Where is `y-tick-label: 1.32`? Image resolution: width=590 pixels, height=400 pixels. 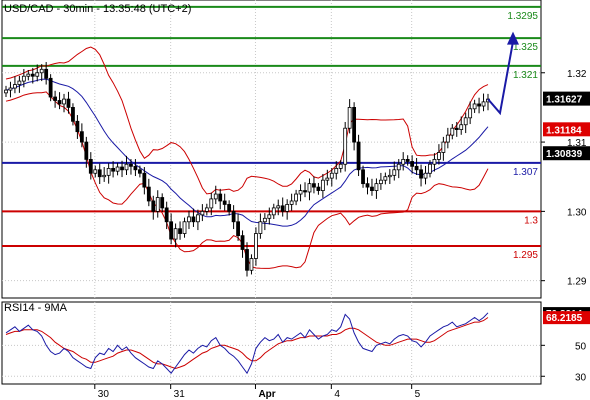 y-tick-label: 1.32 is located at coordinates (577, 74).